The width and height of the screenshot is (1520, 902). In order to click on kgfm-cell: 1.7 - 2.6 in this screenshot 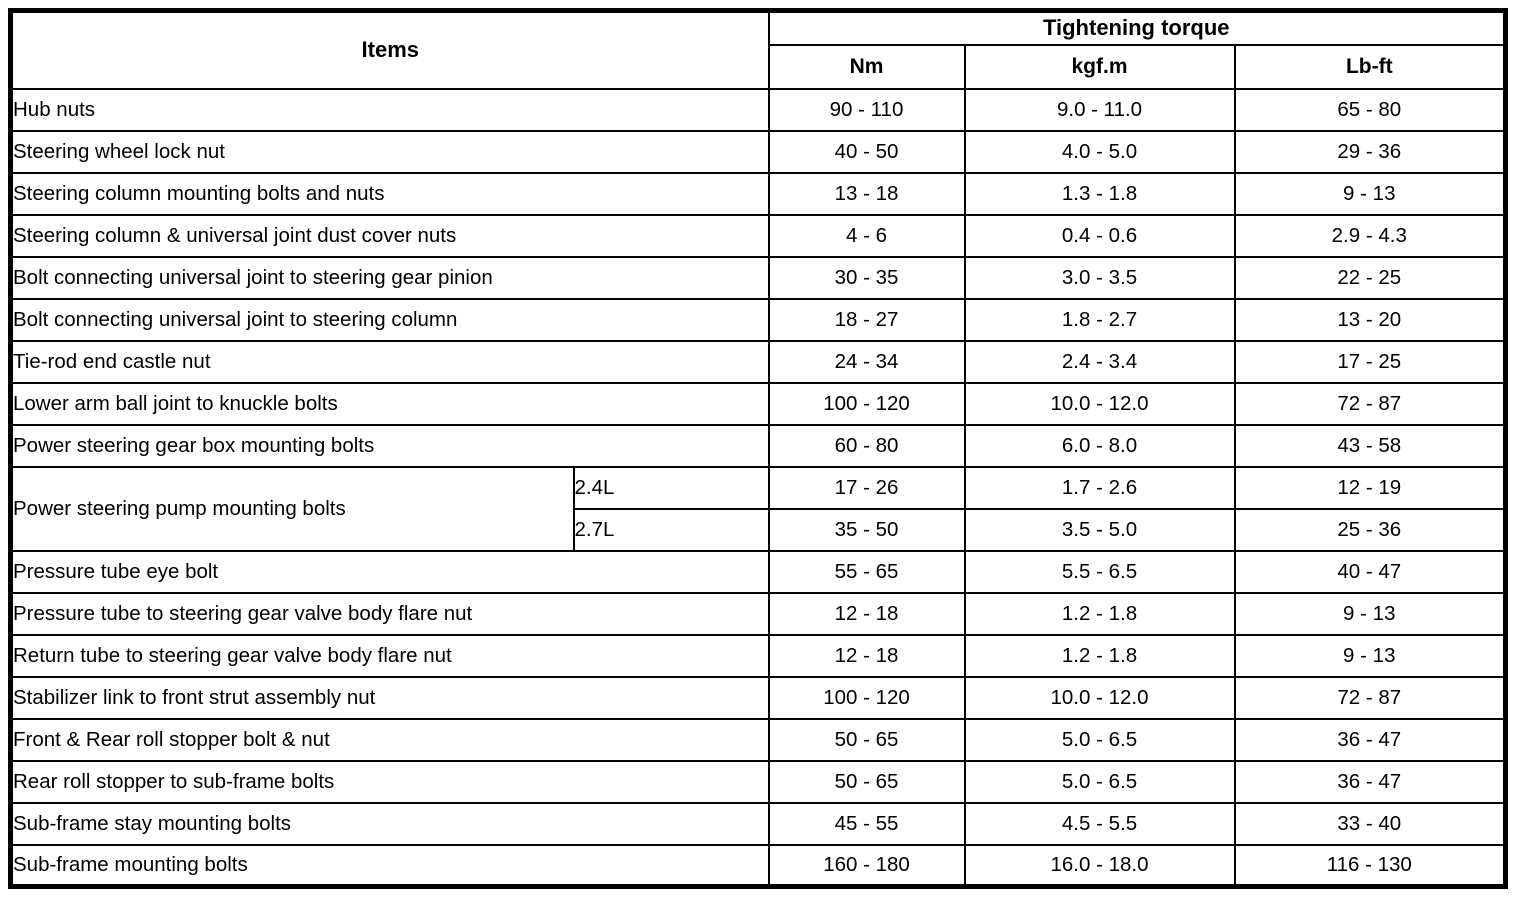, I will do `click(1099, 487)`.